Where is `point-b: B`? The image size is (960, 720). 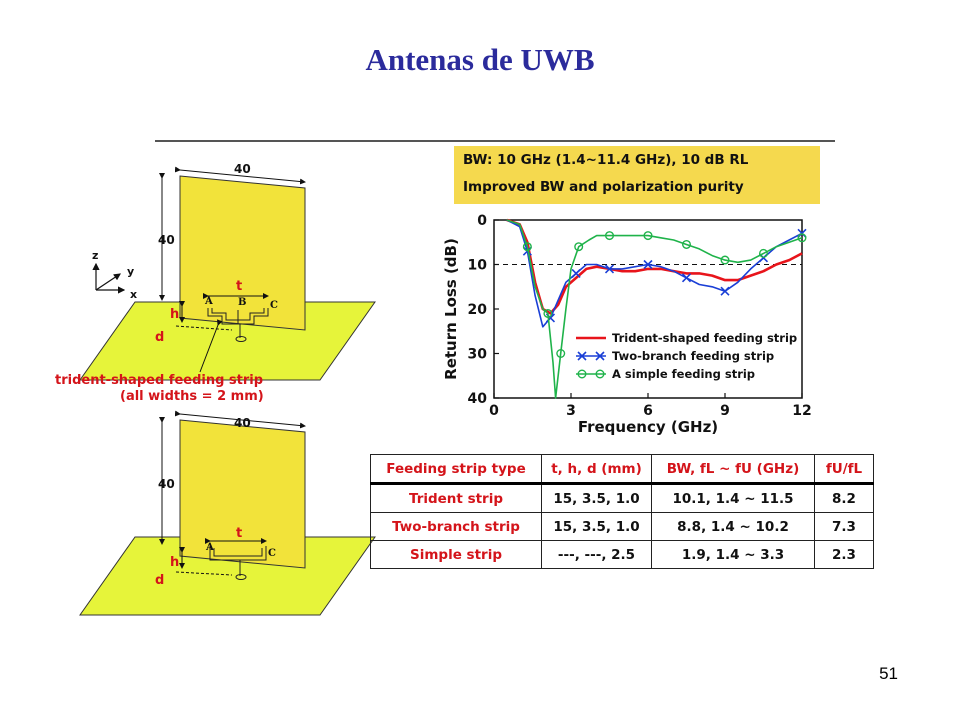 point-b: B is located at coordinates (242, 302).